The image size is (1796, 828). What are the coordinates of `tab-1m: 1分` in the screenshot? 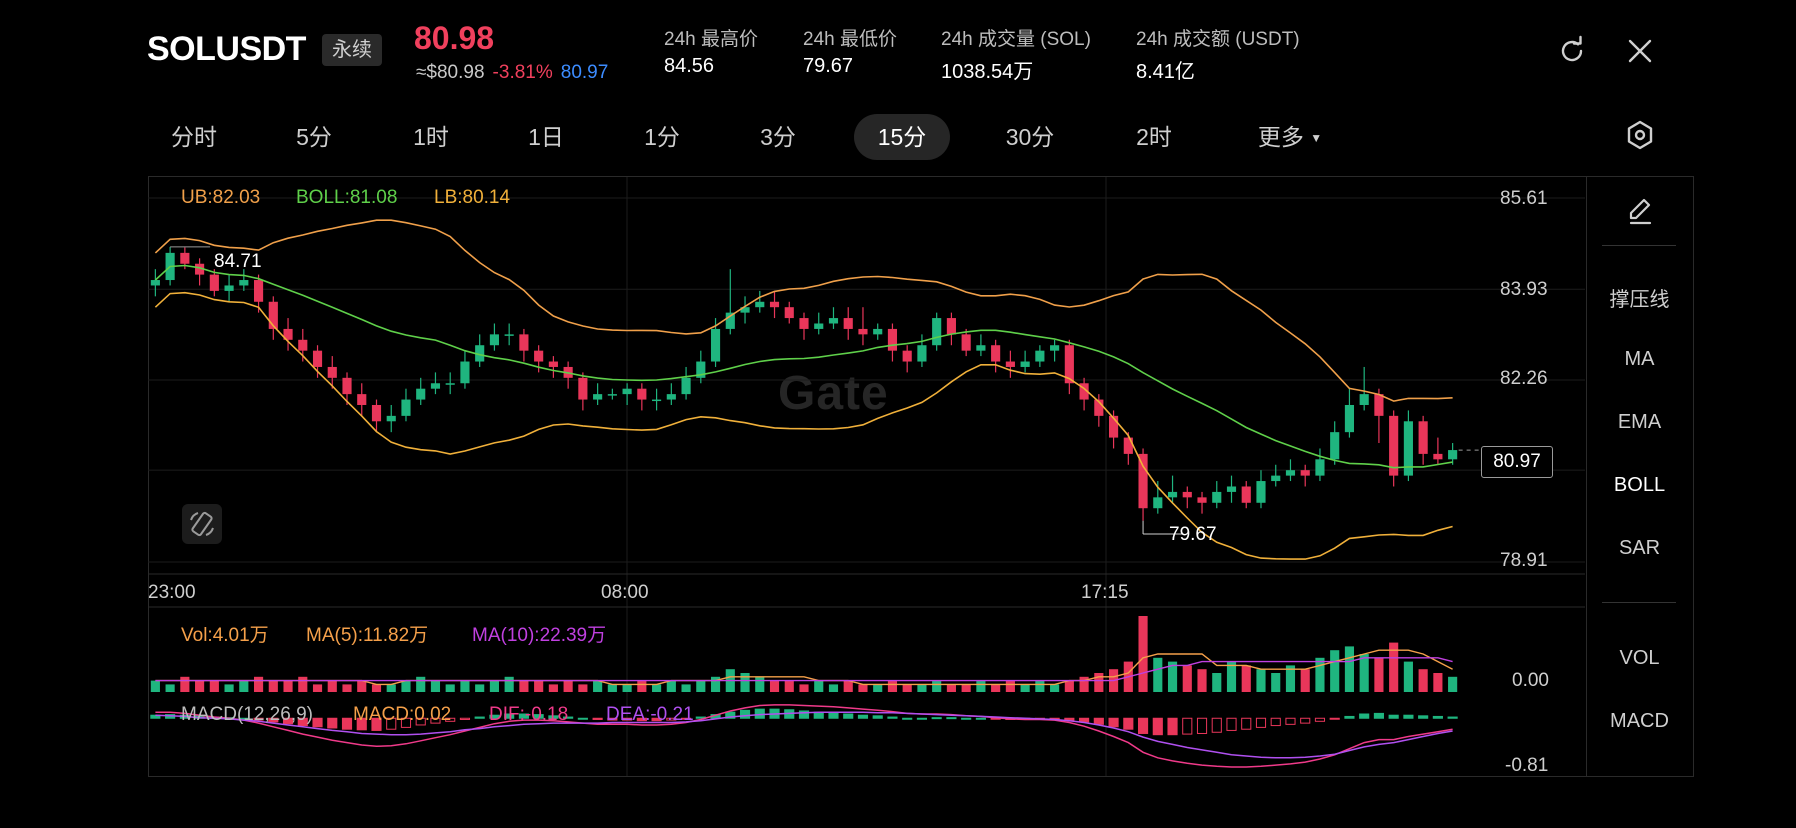 It's located at (662, 137).